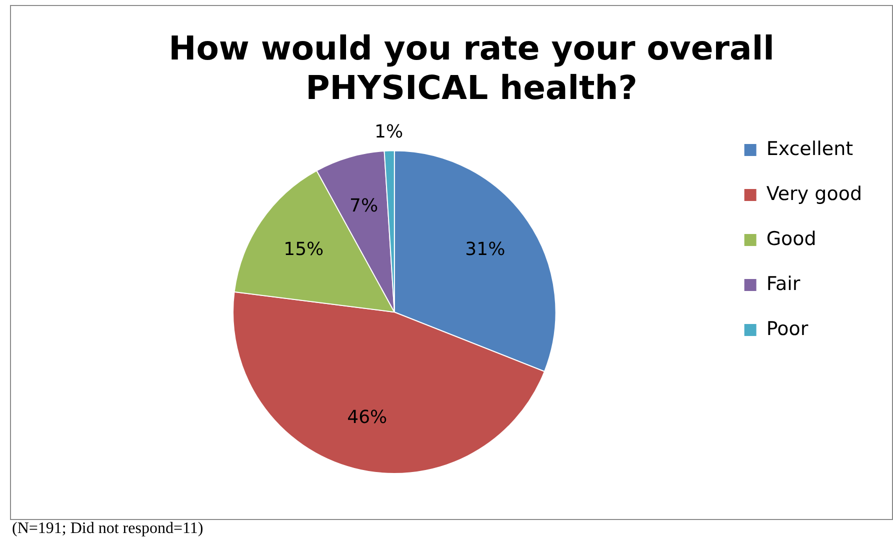  Describe the element at coordinates (485, 249) in the screenshot. I see `data-label: 31%` at that location.